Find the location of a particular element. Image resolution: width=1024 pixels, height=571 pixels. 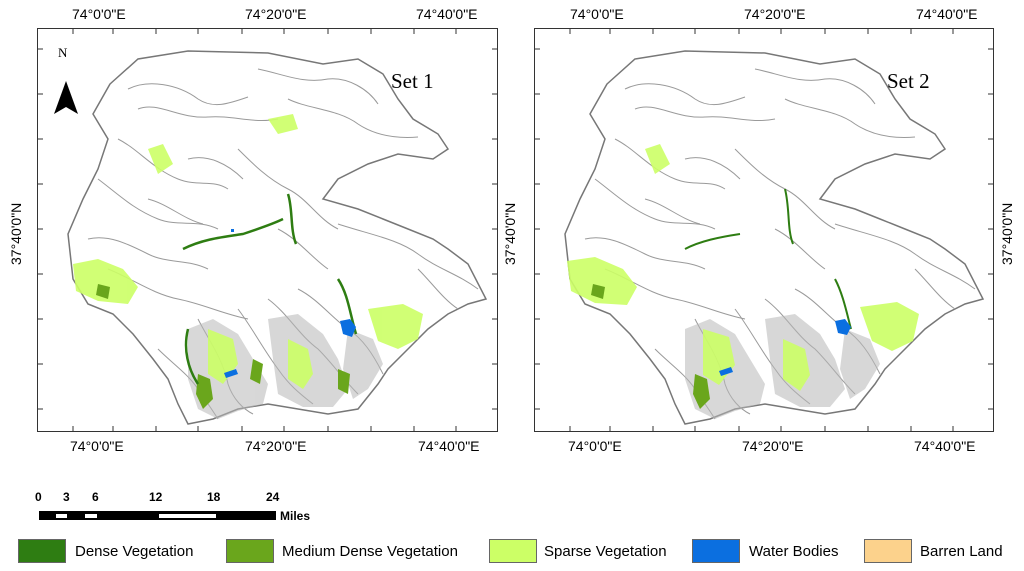

legend-label-sparse: Sparse Vegetation is located at coordinates (605, 551).